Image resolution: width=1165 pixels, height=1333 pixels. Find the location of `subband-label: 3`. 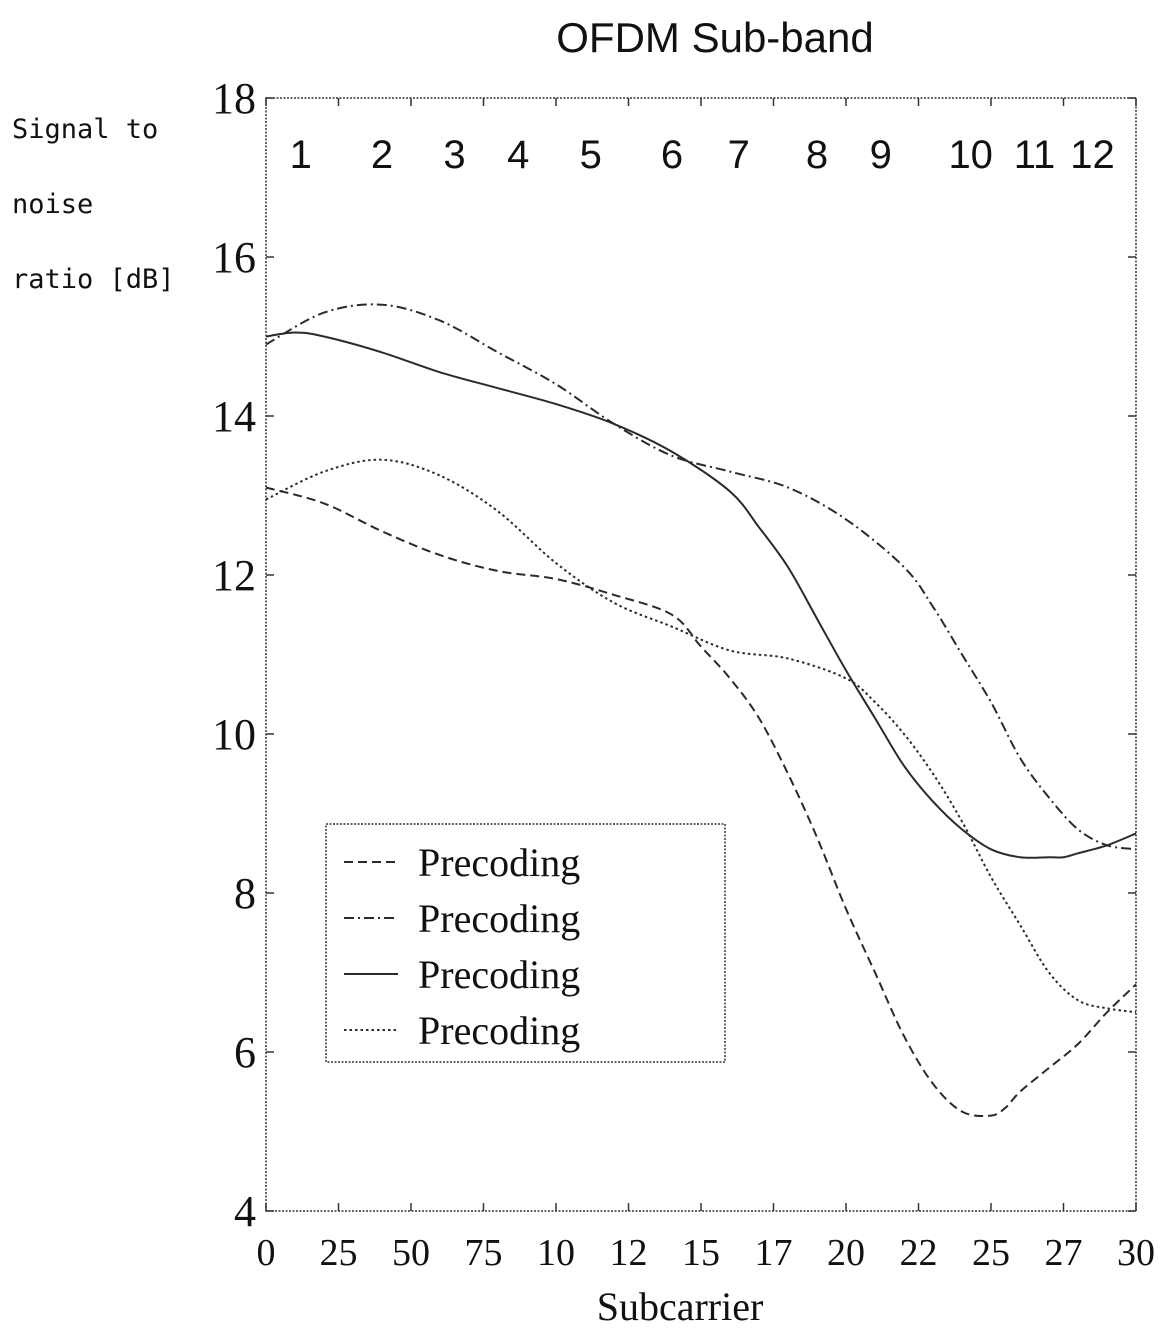

subband-label: 3 is located at coordinates (454, 155).